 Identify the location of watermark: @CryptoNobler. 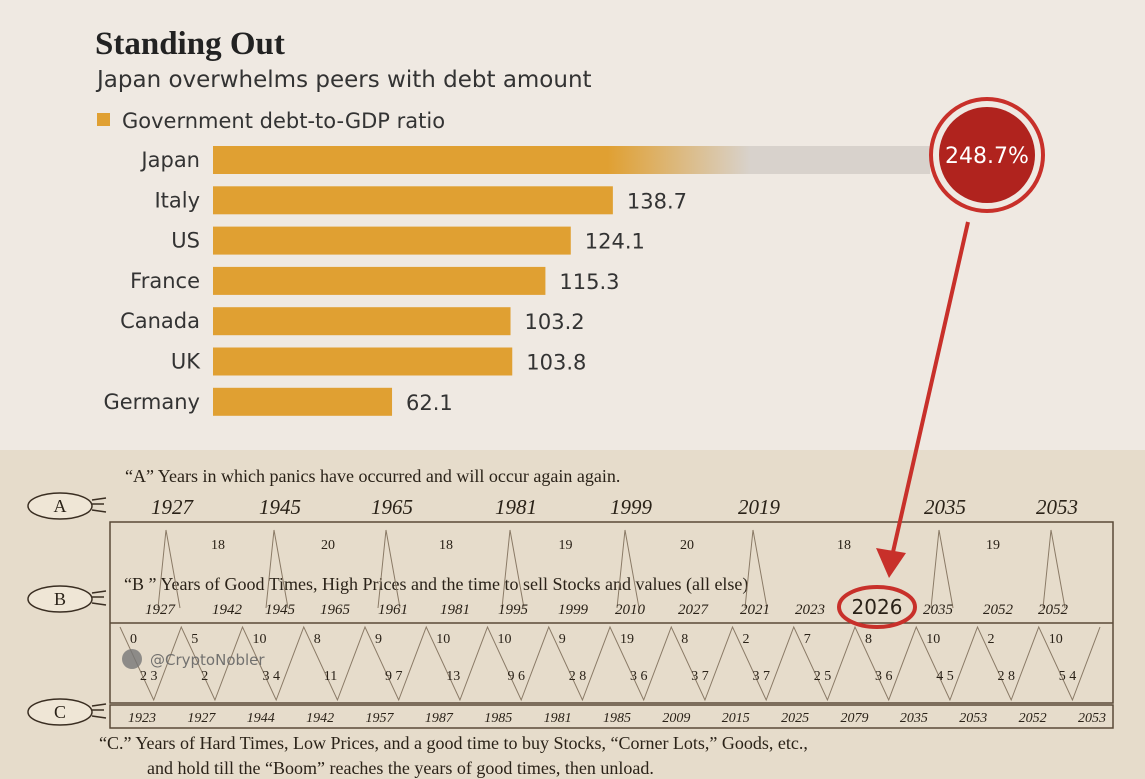
(207, 660).